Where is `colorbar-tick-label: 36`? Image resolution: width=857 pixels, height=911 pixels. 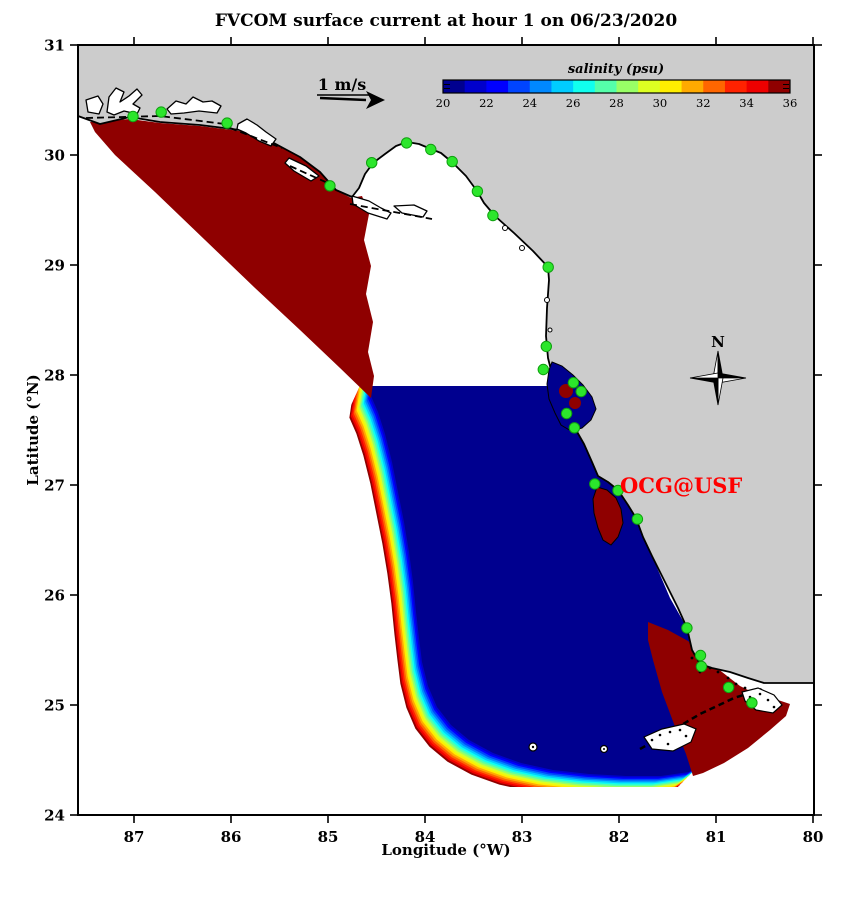 colorbar-tick-label: 36 is located at coordinates (790, 103).